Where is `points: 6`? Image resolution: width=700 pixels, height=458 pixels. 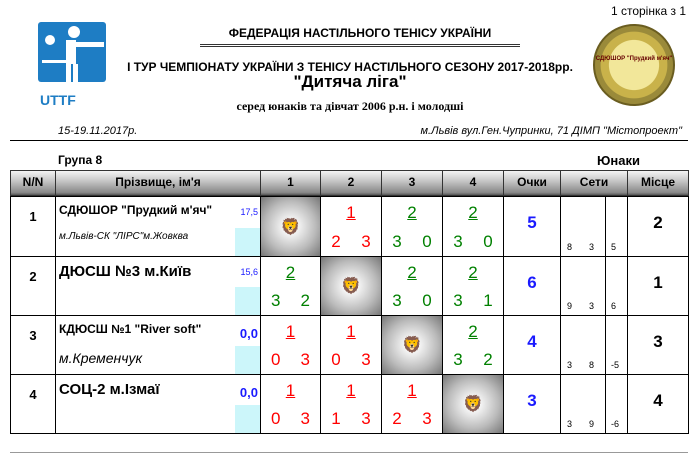
points: 6 is located at coordinates (532, 282).